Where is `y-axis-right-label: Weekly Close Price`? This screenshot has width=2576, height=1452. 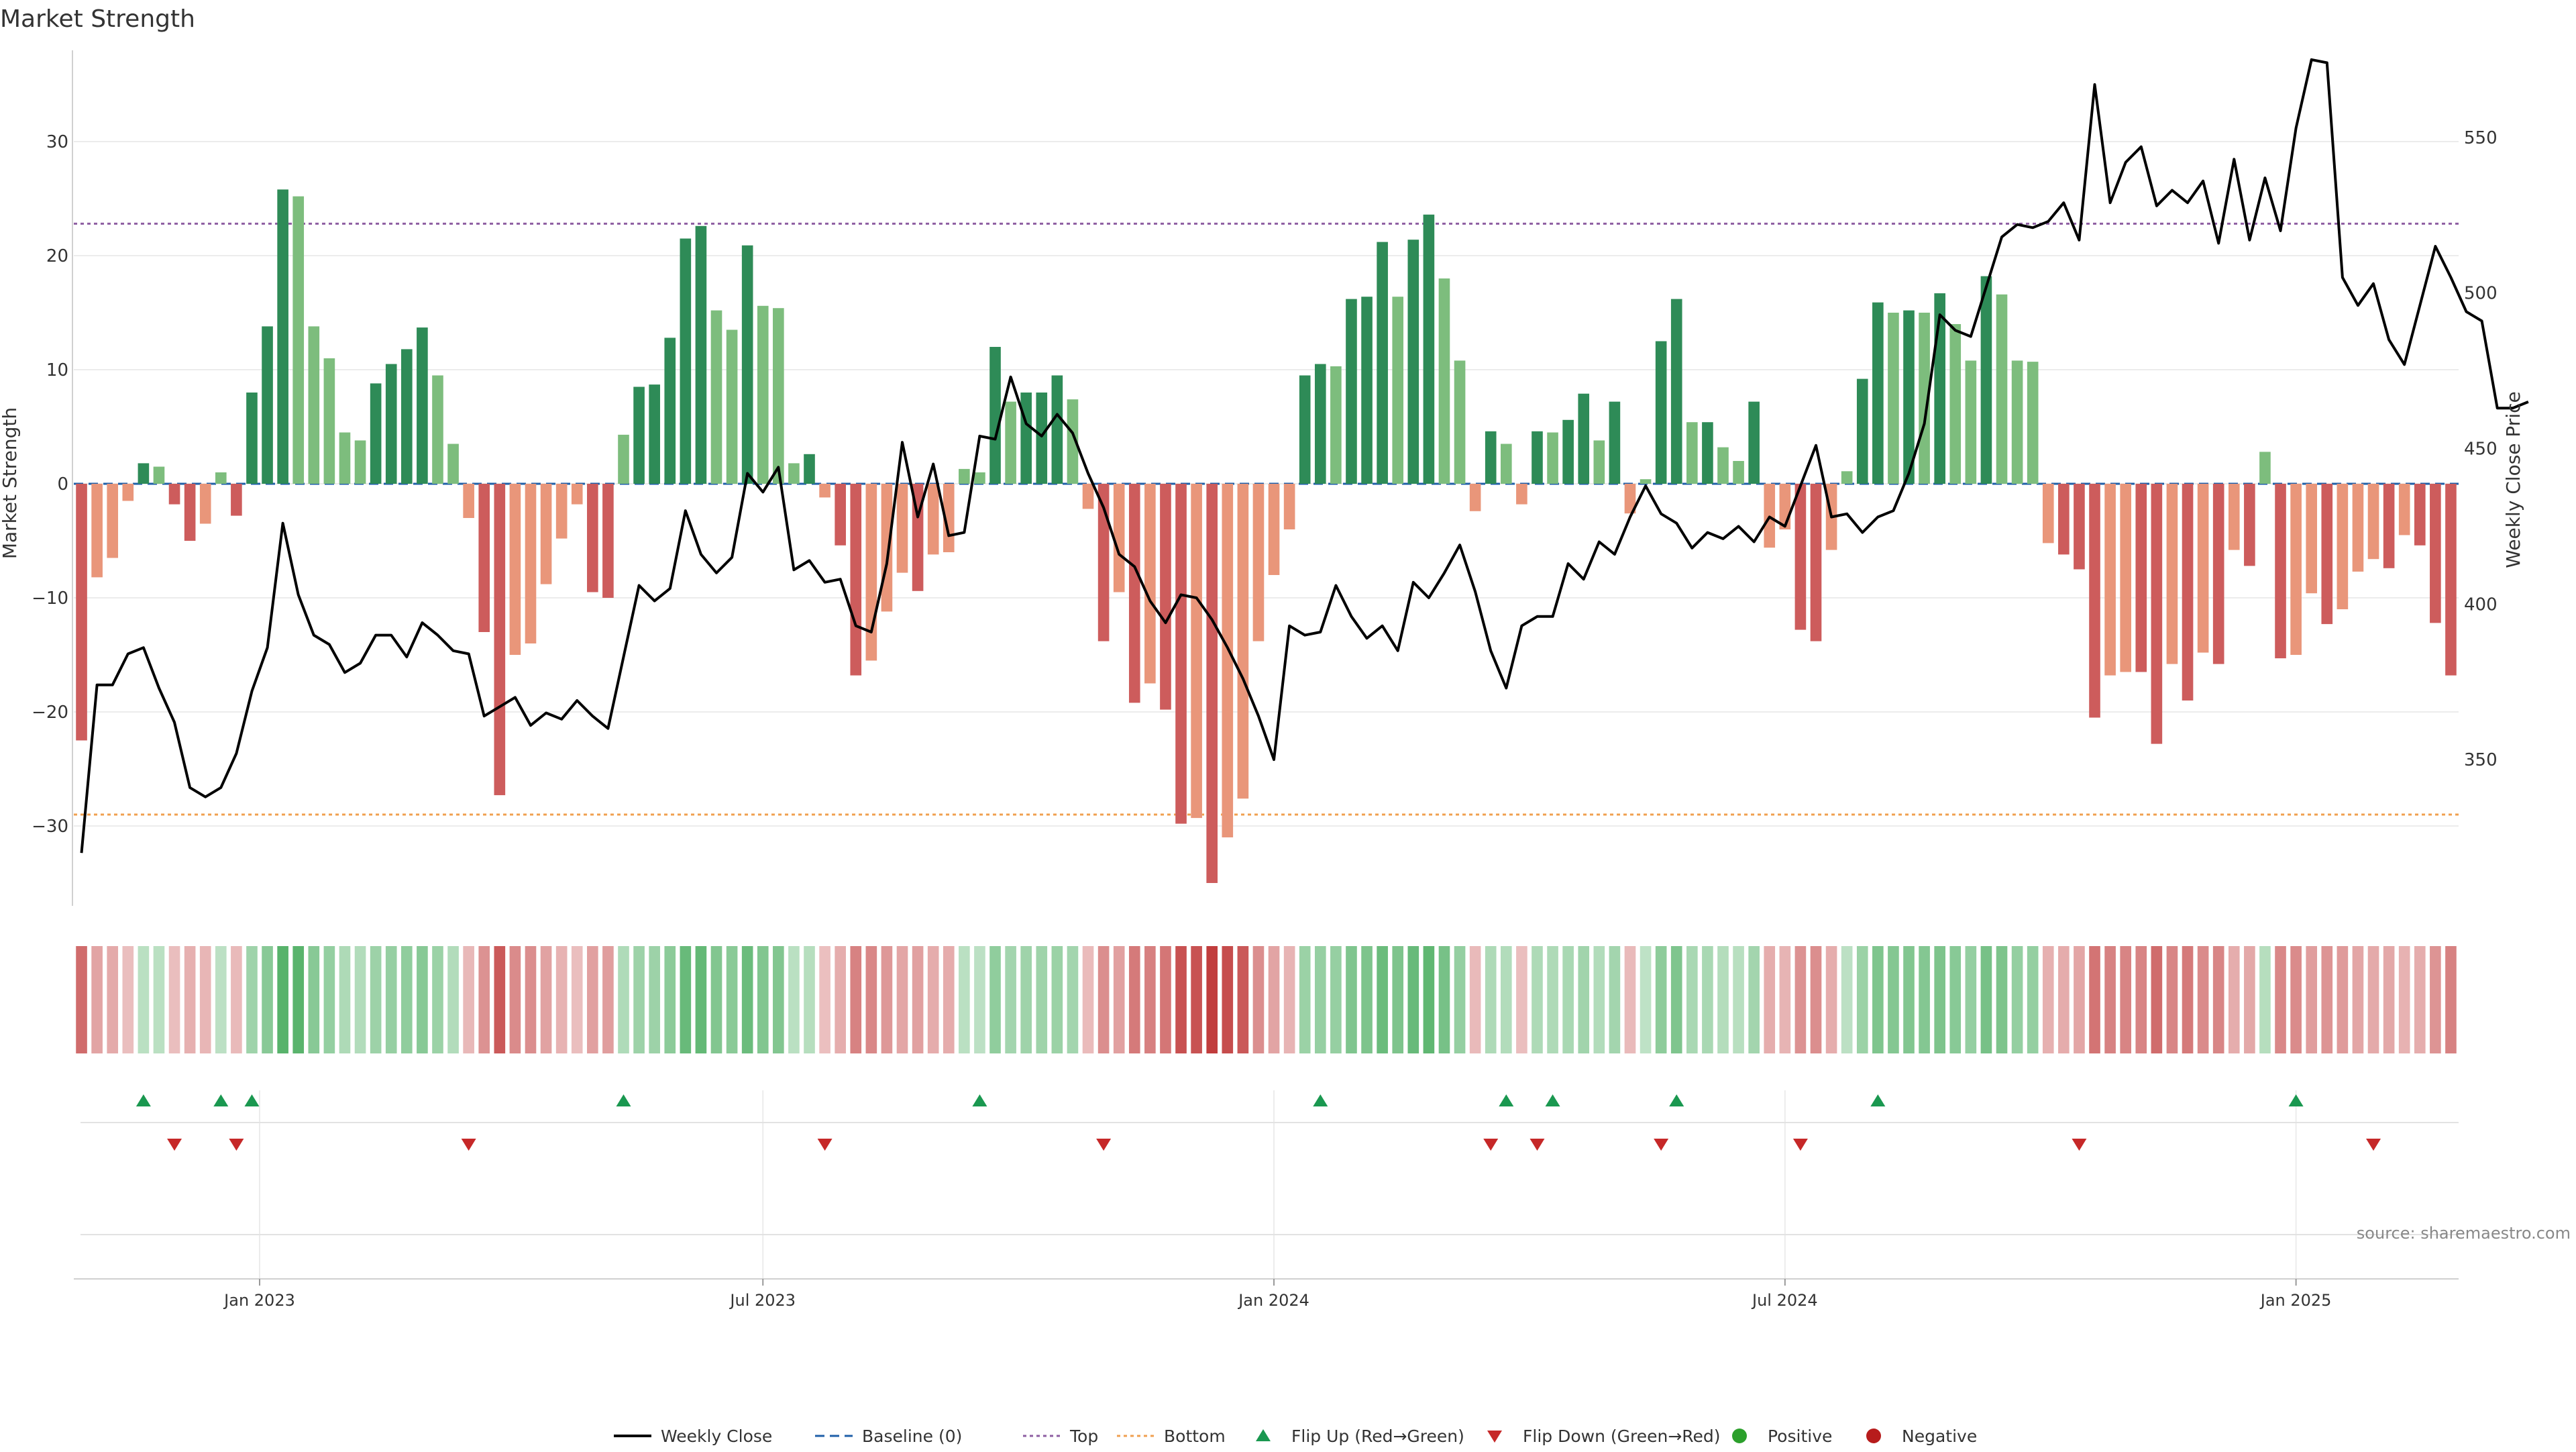
y-axis-right-label: Weekly Close Price is located at coordinates (2513, 480).